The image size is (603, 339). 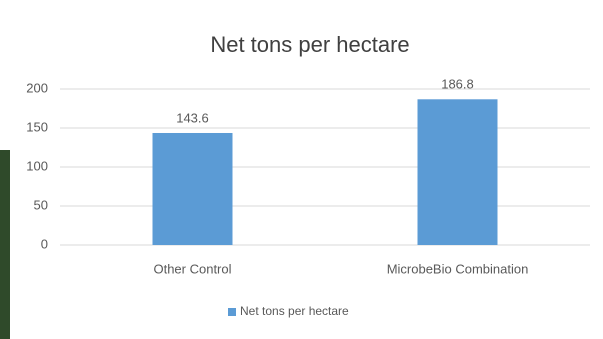 I want to click on x-tick-label: MicrobeBio Combination, so click(x=458, y=268).